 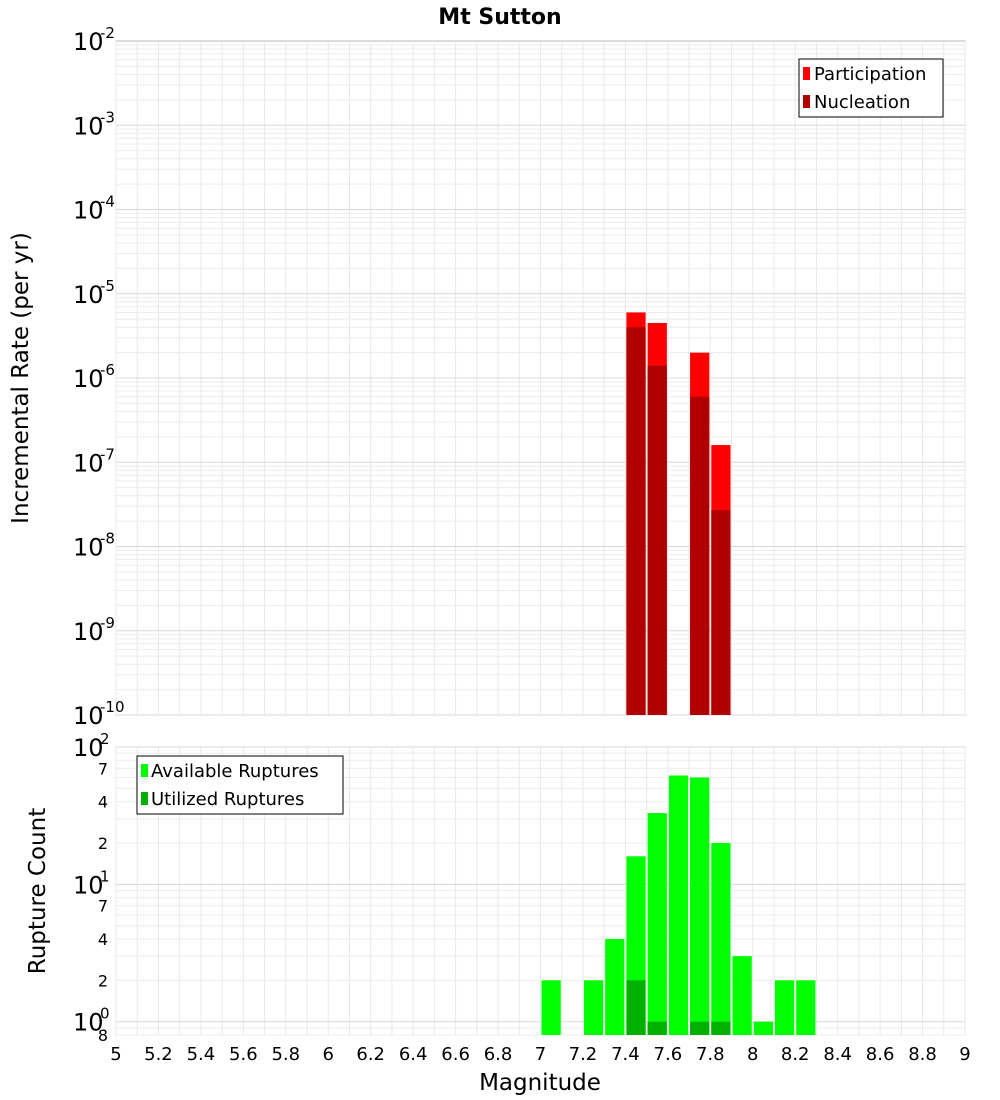 I want to click on bottom-legend: Available Ruptures Utilized Ruptures, so click(x=240, y=785).